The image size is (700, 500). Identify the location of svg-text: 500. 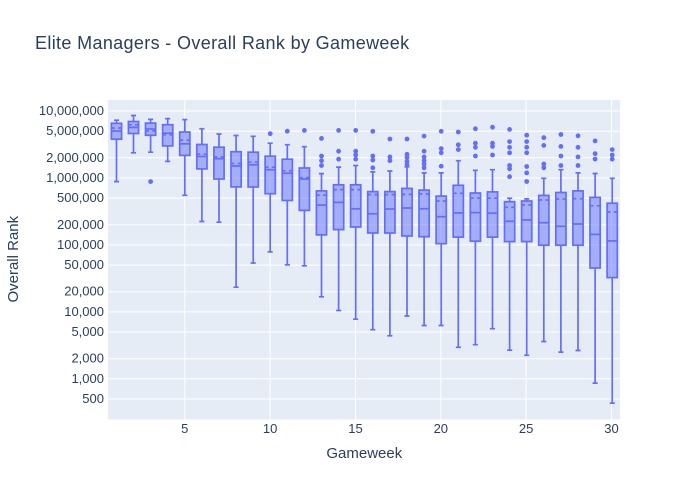
(93, 398).